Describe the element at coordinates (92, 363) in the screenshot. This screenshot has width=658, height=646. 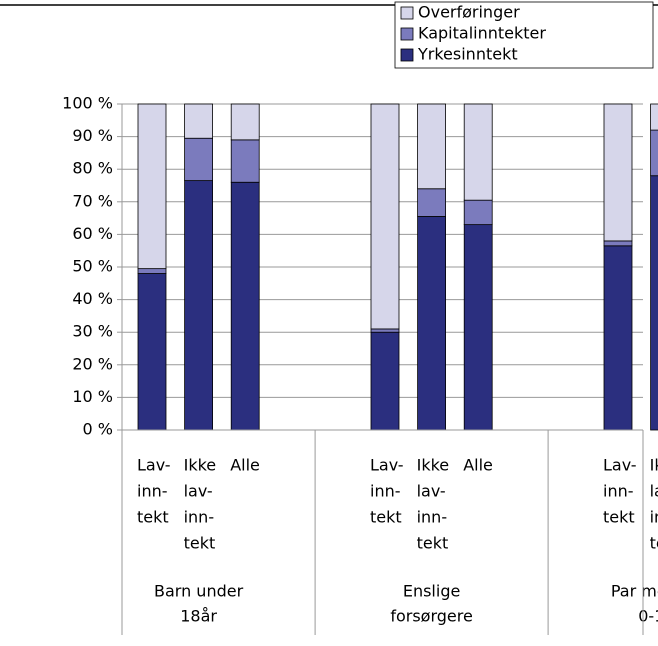
I see `y-tick-label: 20 %` at that location.